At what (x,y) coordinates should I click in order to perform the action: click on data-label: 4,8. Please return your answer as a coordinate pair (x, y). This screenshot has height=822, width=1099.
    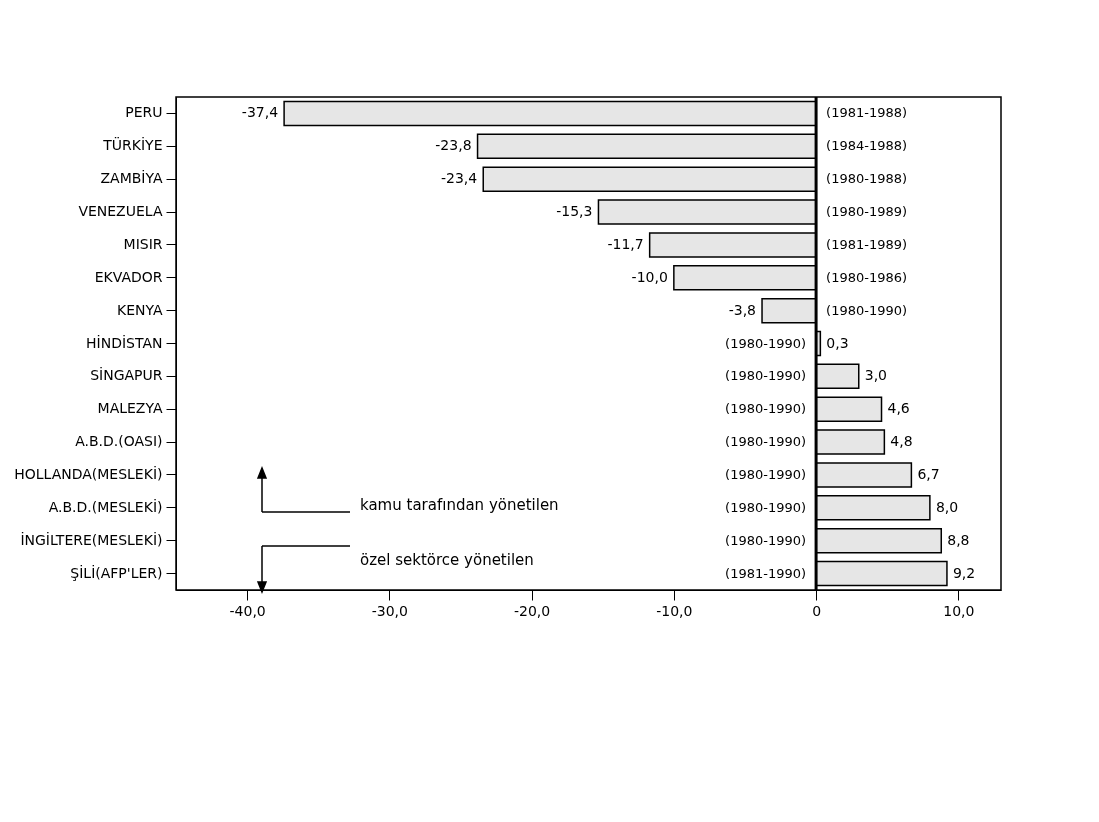
    Looking at the image, I should click on (901, 441).